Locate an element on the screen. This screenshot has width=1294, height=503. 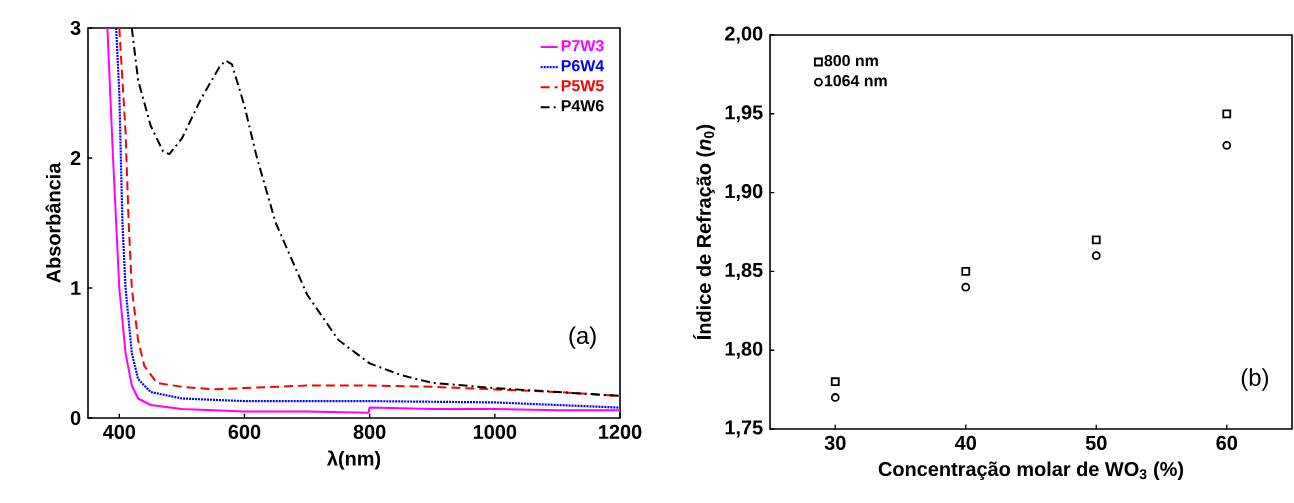
legend-label: P7W3 is located at coordinates (582, 45).